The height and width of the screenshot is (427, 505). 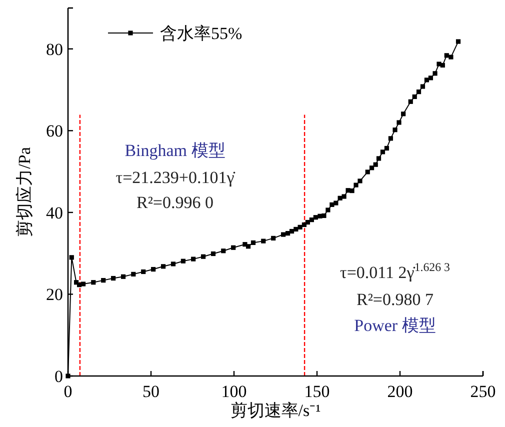 I want to click on y-tick-label: 60, so click(x=54, y=131).